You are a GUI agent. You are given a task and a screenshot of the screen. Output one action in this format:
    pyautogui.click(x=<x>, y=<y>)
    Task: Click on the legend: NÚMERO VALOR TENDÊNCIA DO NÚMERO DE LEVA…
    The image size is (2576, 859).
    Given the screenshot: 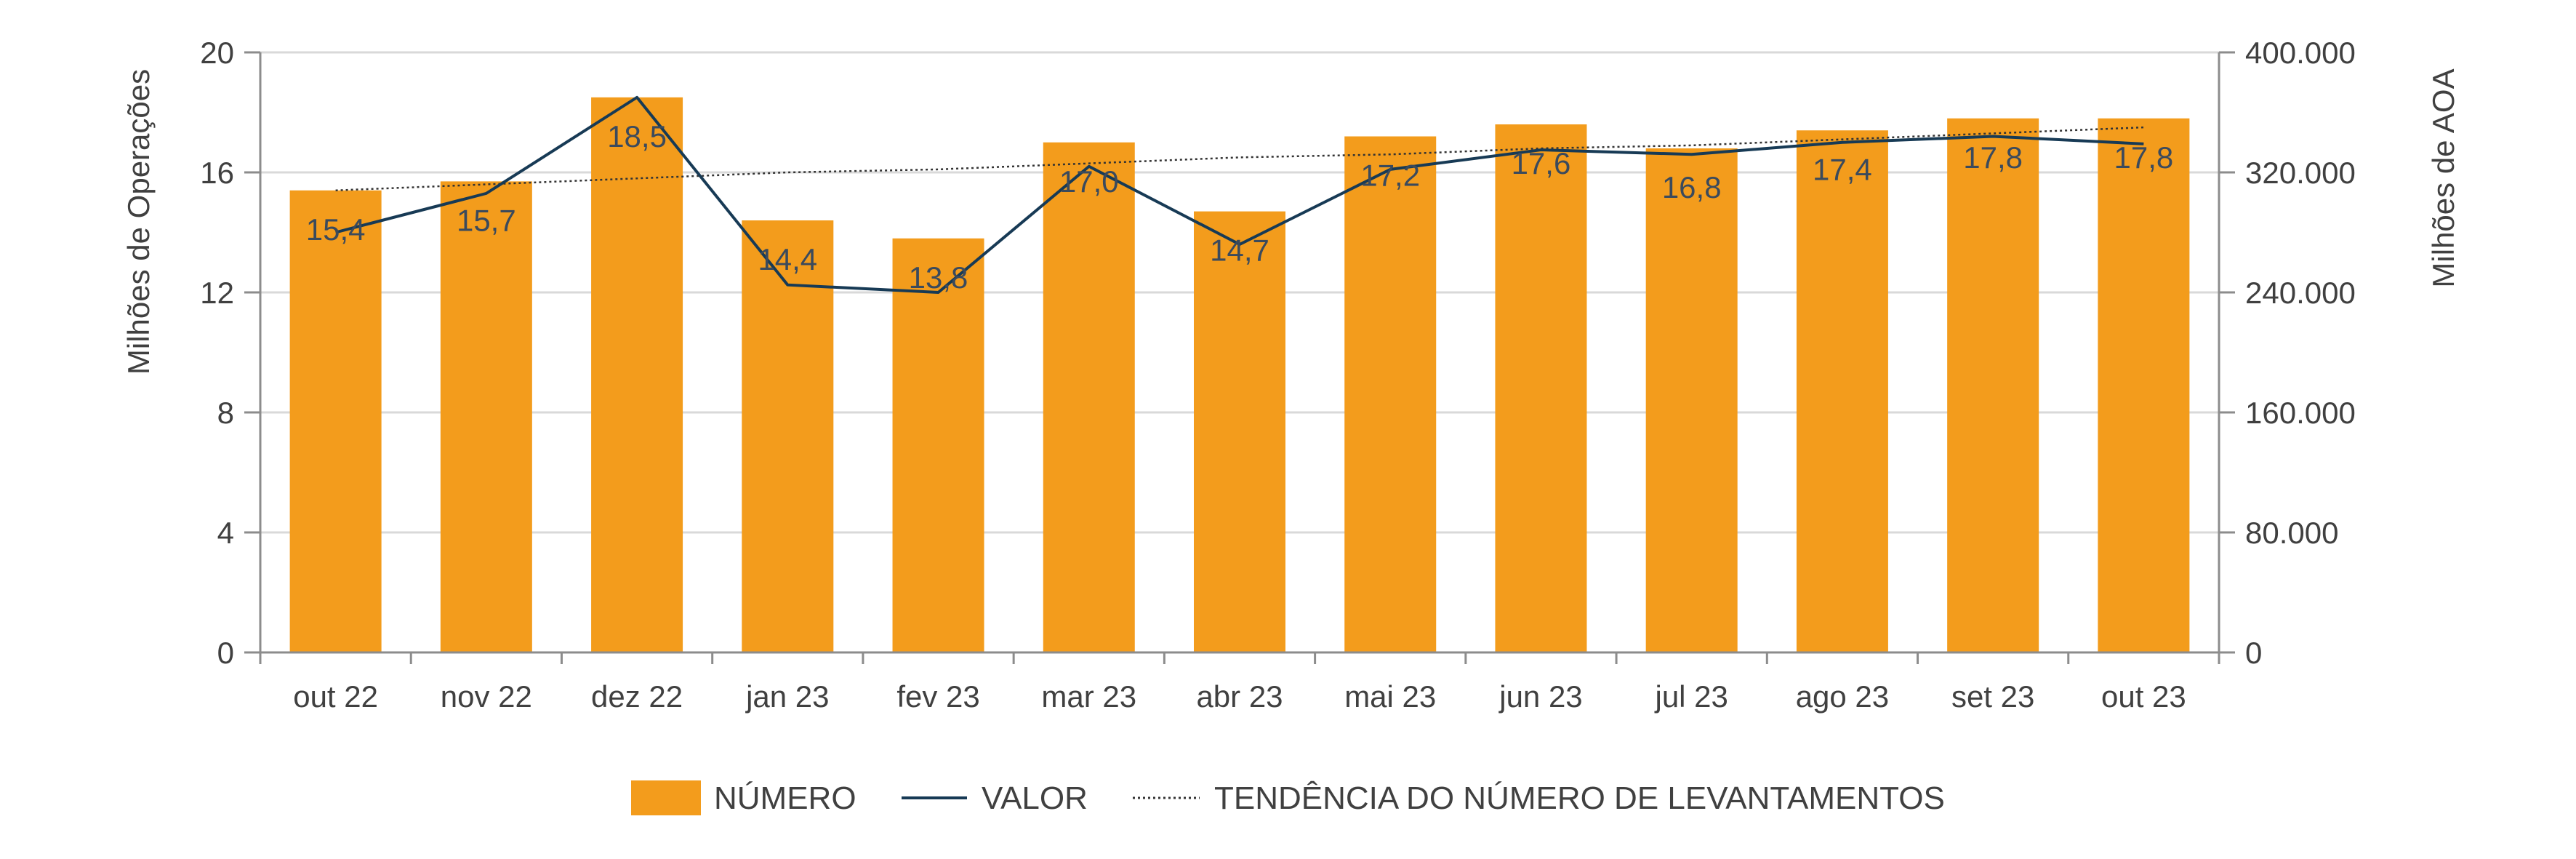 What is the action you would take?
    pyautogui.click(x=1288, y=798)
    